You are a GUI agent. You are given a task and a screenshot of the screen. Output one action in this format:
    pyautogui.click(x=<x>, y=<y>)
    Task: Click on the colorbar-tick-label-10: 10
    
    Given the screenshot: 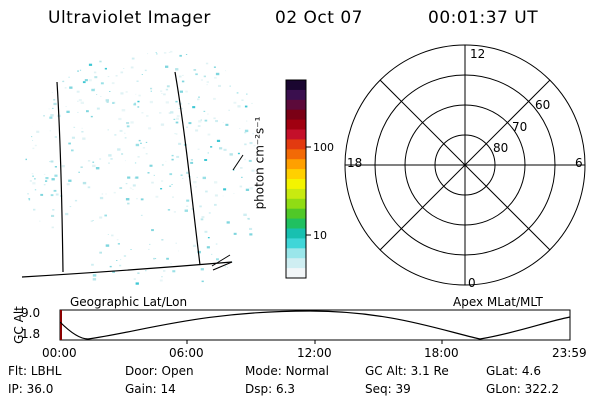 What is the action you would take?
    pyautogui.click(x=320, y=235)
    